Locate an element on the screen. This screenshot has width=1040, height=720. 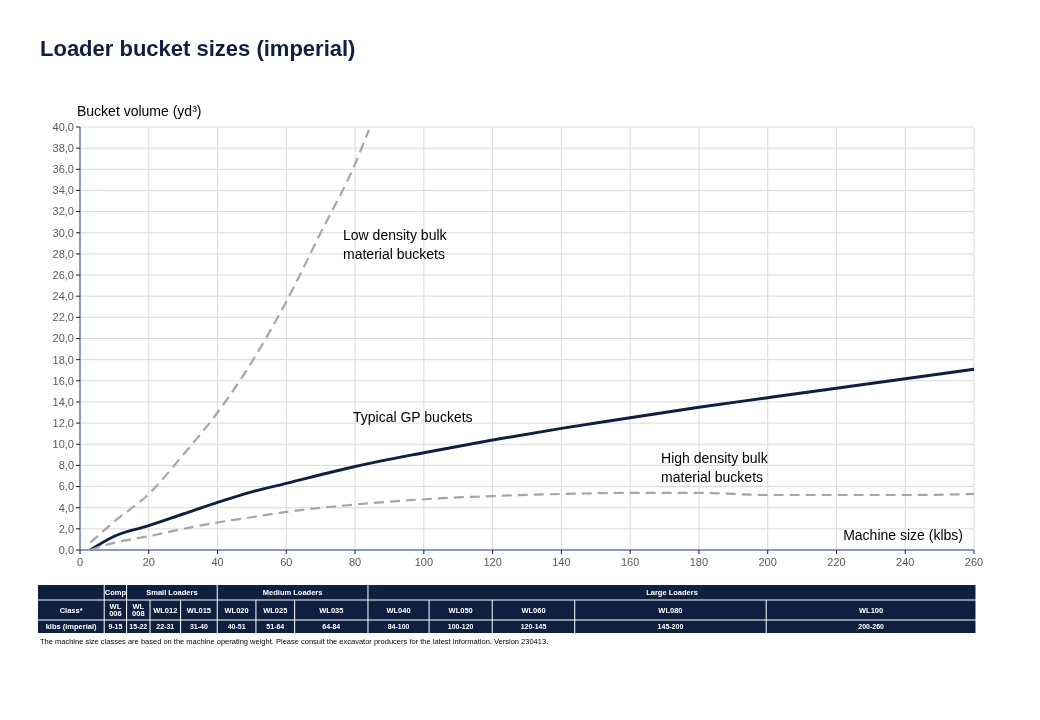
y-tick-label: 30,0 is located at coordinates (63, 232).